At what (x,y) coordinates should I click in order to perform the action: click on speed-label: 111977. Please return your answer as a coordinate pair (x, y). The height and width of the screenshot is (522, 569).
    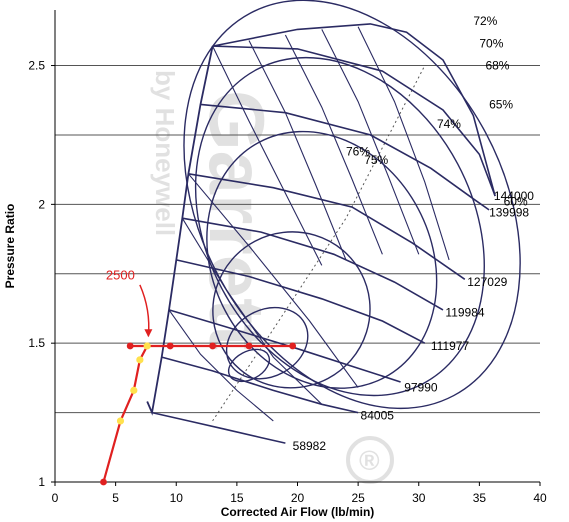
    Looking at the image, I should click on (450, 346).